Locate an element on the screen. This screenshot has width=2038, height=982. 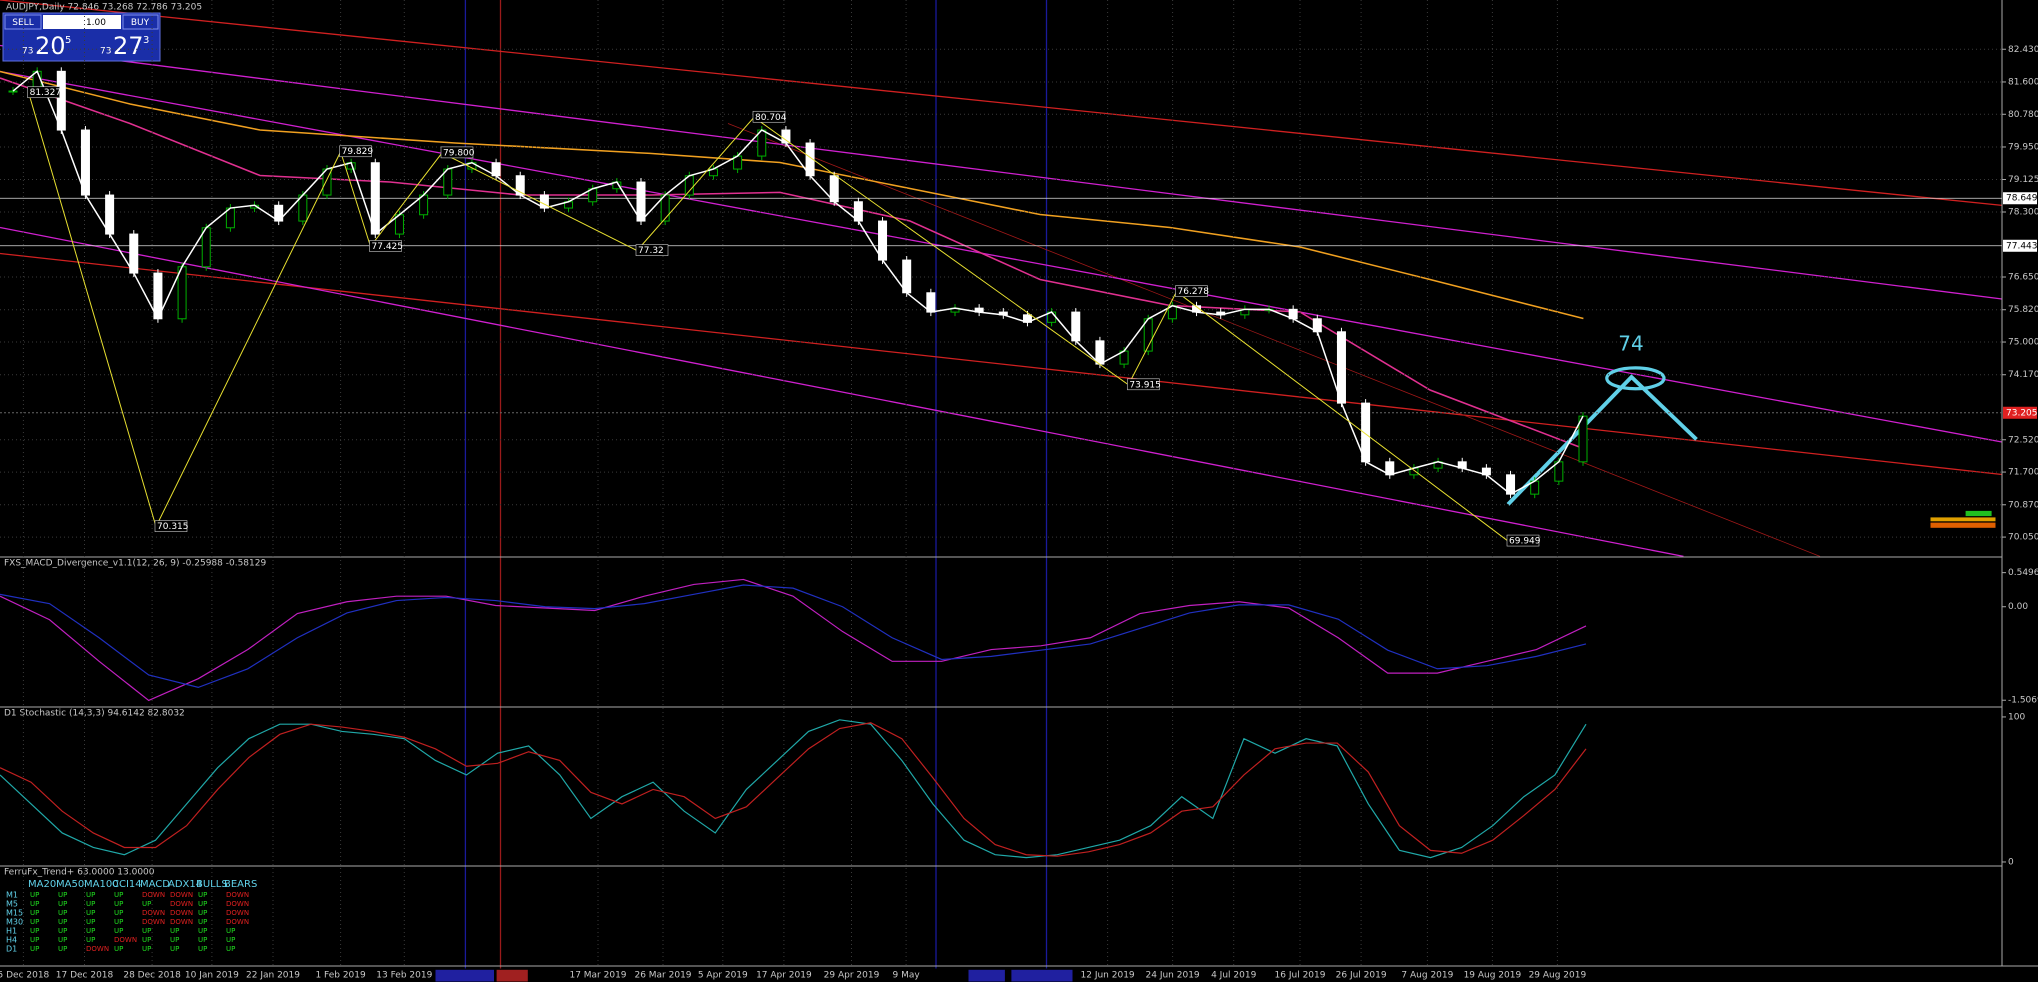
indicator-title: FerruFx_Trend+ 63.0000 13.0000 is located at coordinates (79, 873).